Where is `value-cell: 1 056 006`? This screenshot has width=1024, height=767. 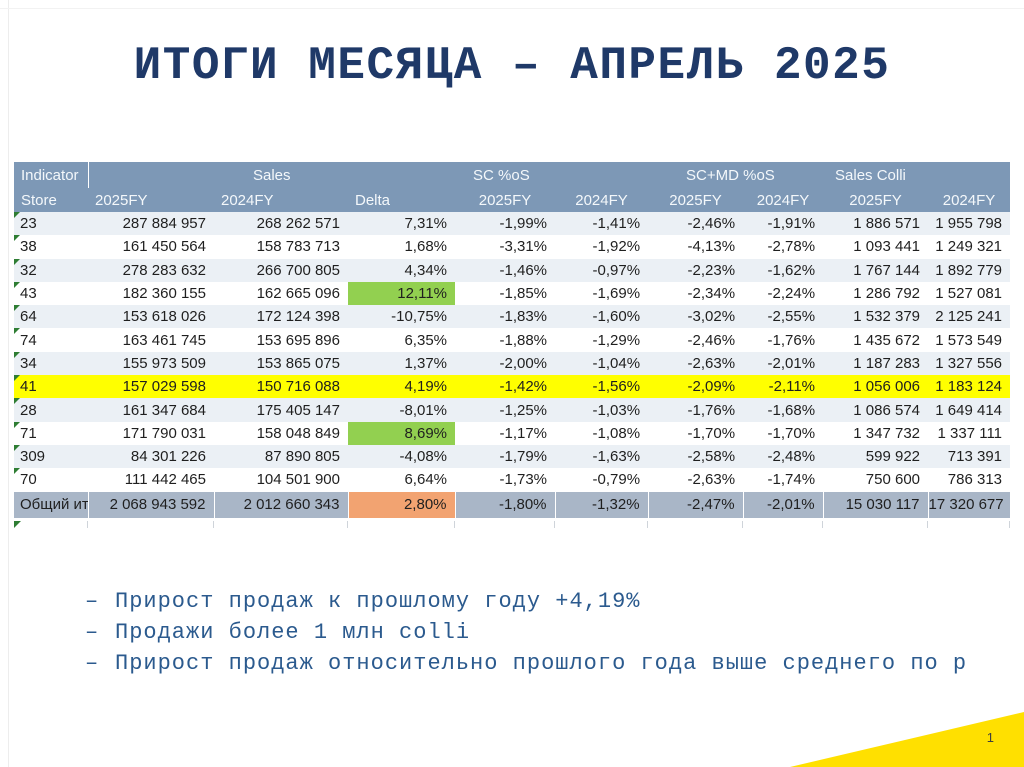
value-cell: 1 056 006 is located at coordinates (887, 387).